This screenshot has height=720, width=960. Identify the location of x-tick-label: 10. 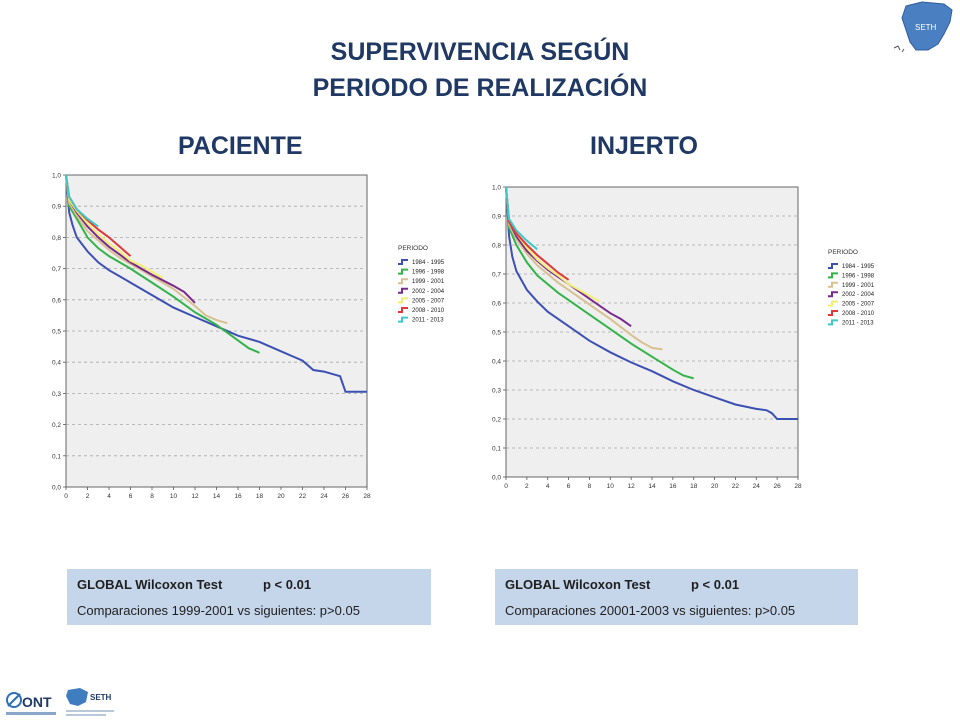
(611, 486).